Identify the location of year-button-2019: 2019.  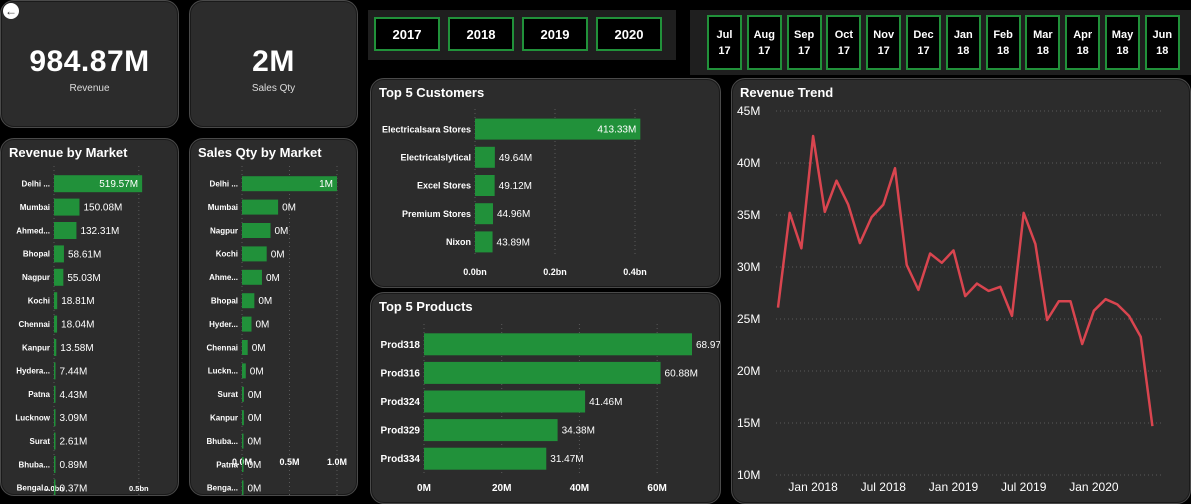
(555, 34).